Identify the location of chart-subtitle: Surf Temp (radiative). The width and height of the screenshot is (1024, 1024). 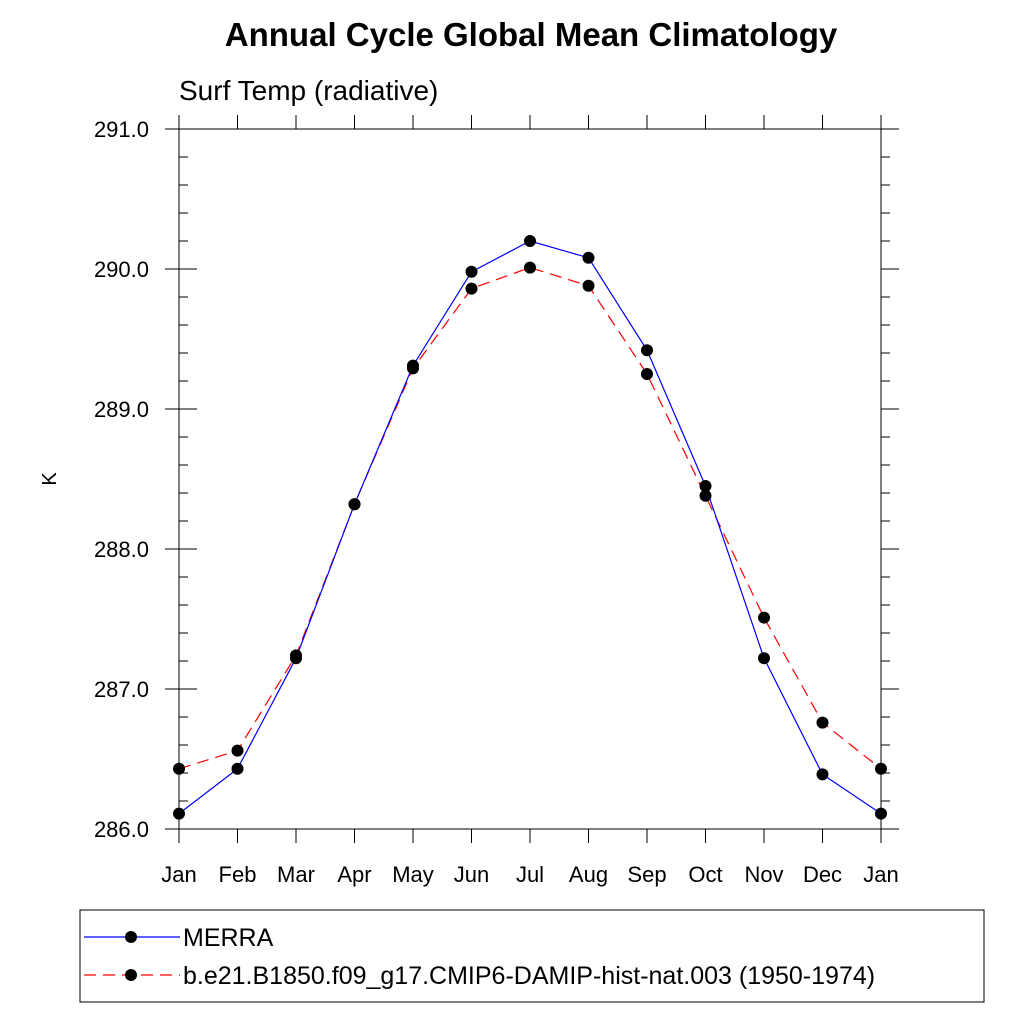
(308, 90).